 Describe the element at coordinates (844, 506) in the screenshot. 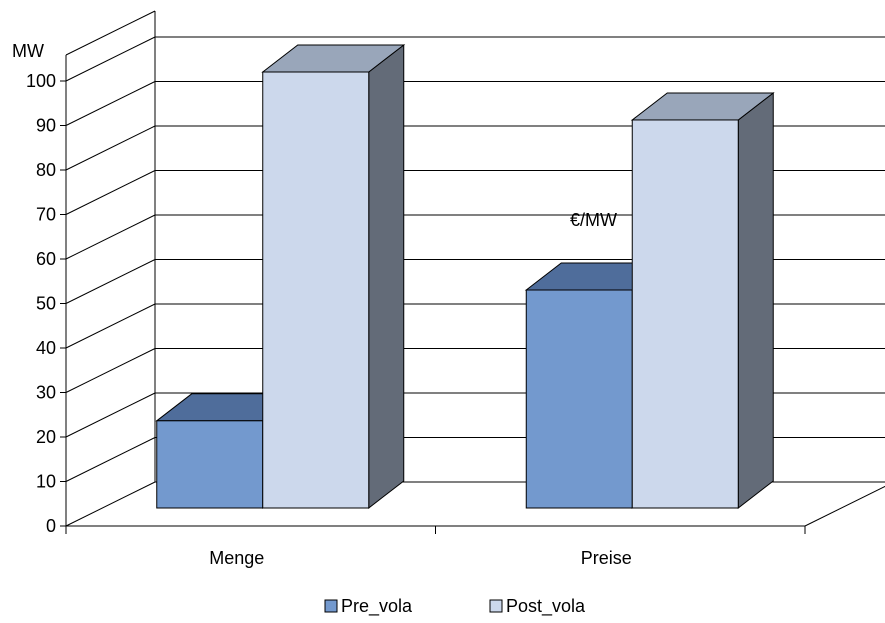

I see `floor-right-edge` at that location.